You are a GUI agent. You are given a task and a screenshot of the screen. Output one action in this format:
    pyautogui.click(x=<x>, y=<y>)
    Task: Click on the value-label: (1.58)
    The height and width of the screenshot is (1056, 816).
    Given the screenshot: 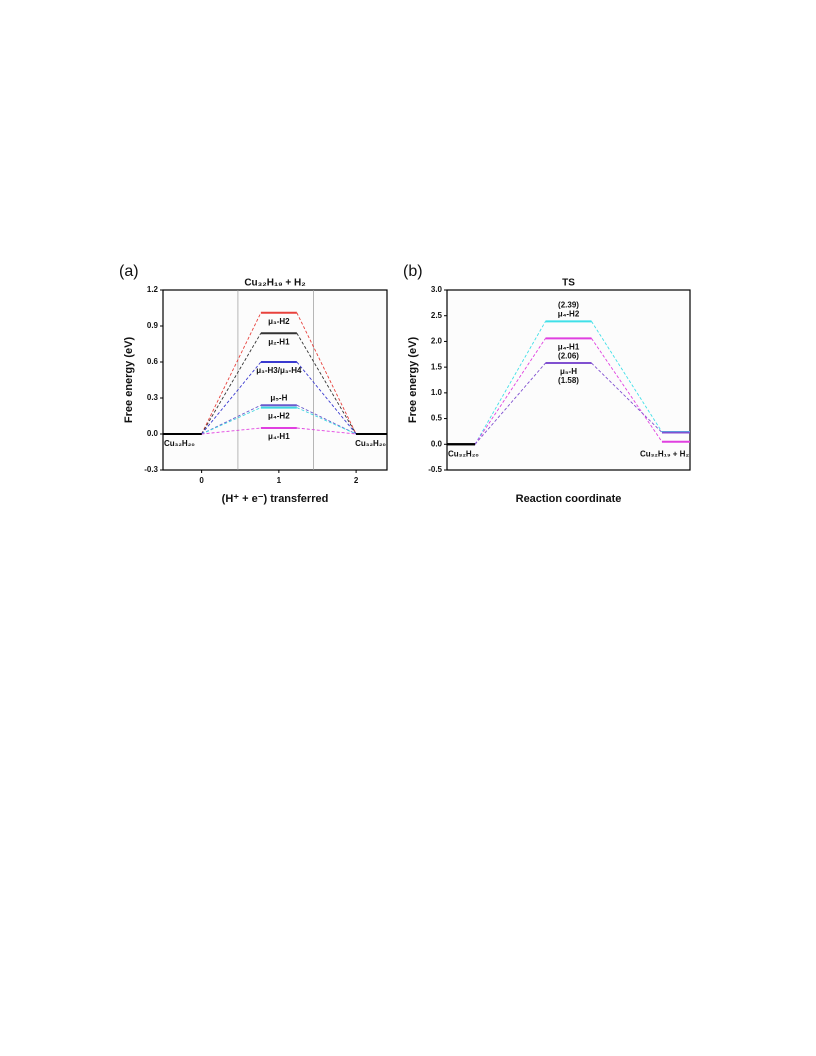 What is the action you would take?
    pyautogui.click(x=568, y=380)
    